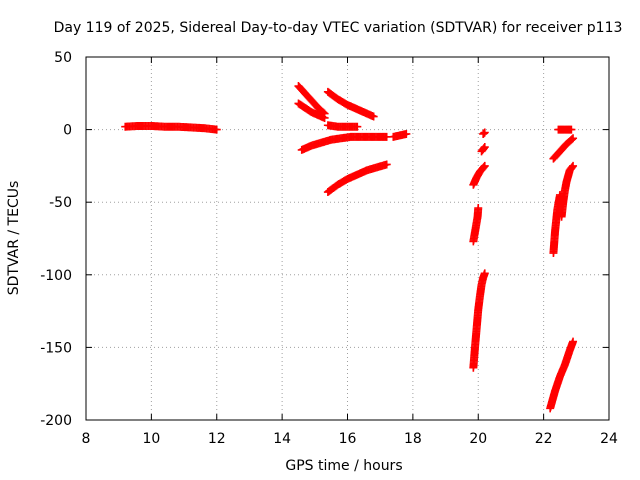 This screenshot has height=480, width=640. Describe the element at coordinates (556, 224) in the screenshot. I see `series-arc17` at that location.